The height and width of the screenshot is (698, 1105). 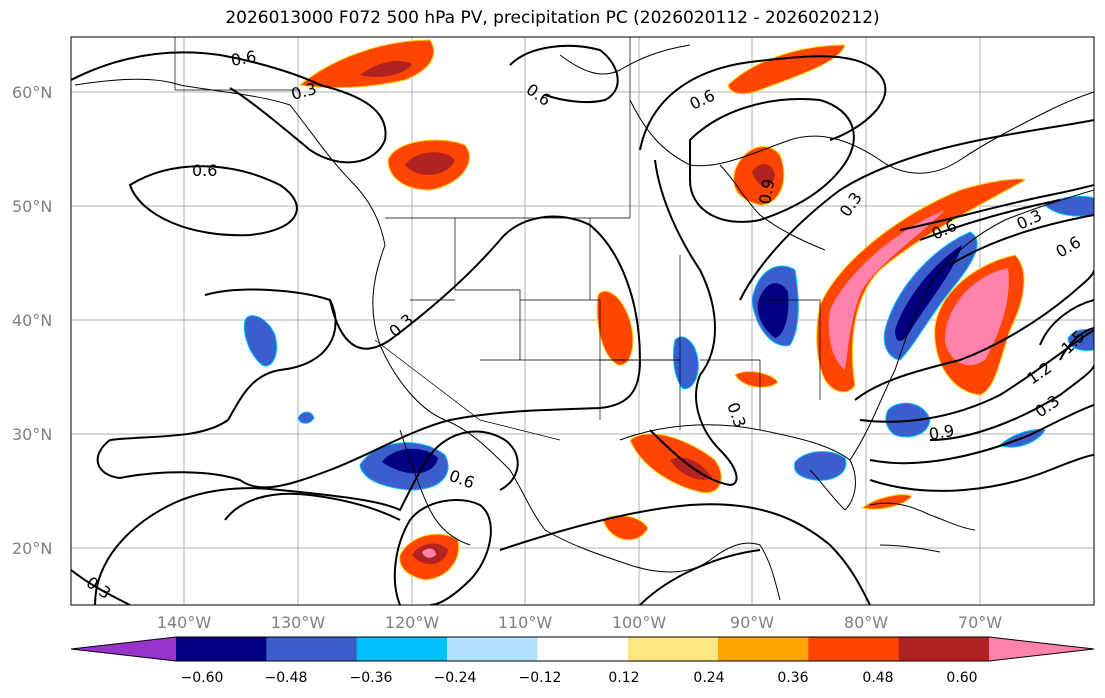 I want to click on colorbar-tick-label: 0.24, so click(x=708, y=678).